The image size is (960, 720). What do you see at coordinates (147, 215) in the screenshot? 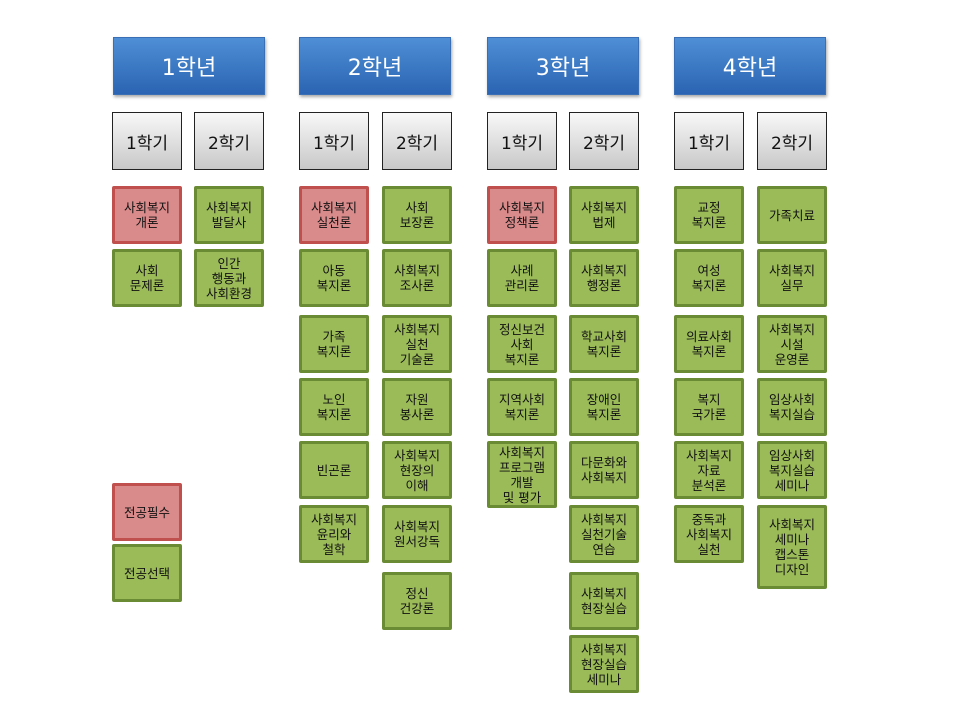
I see `course-box: 사회복지 개론` at bounding box center [147, 215].